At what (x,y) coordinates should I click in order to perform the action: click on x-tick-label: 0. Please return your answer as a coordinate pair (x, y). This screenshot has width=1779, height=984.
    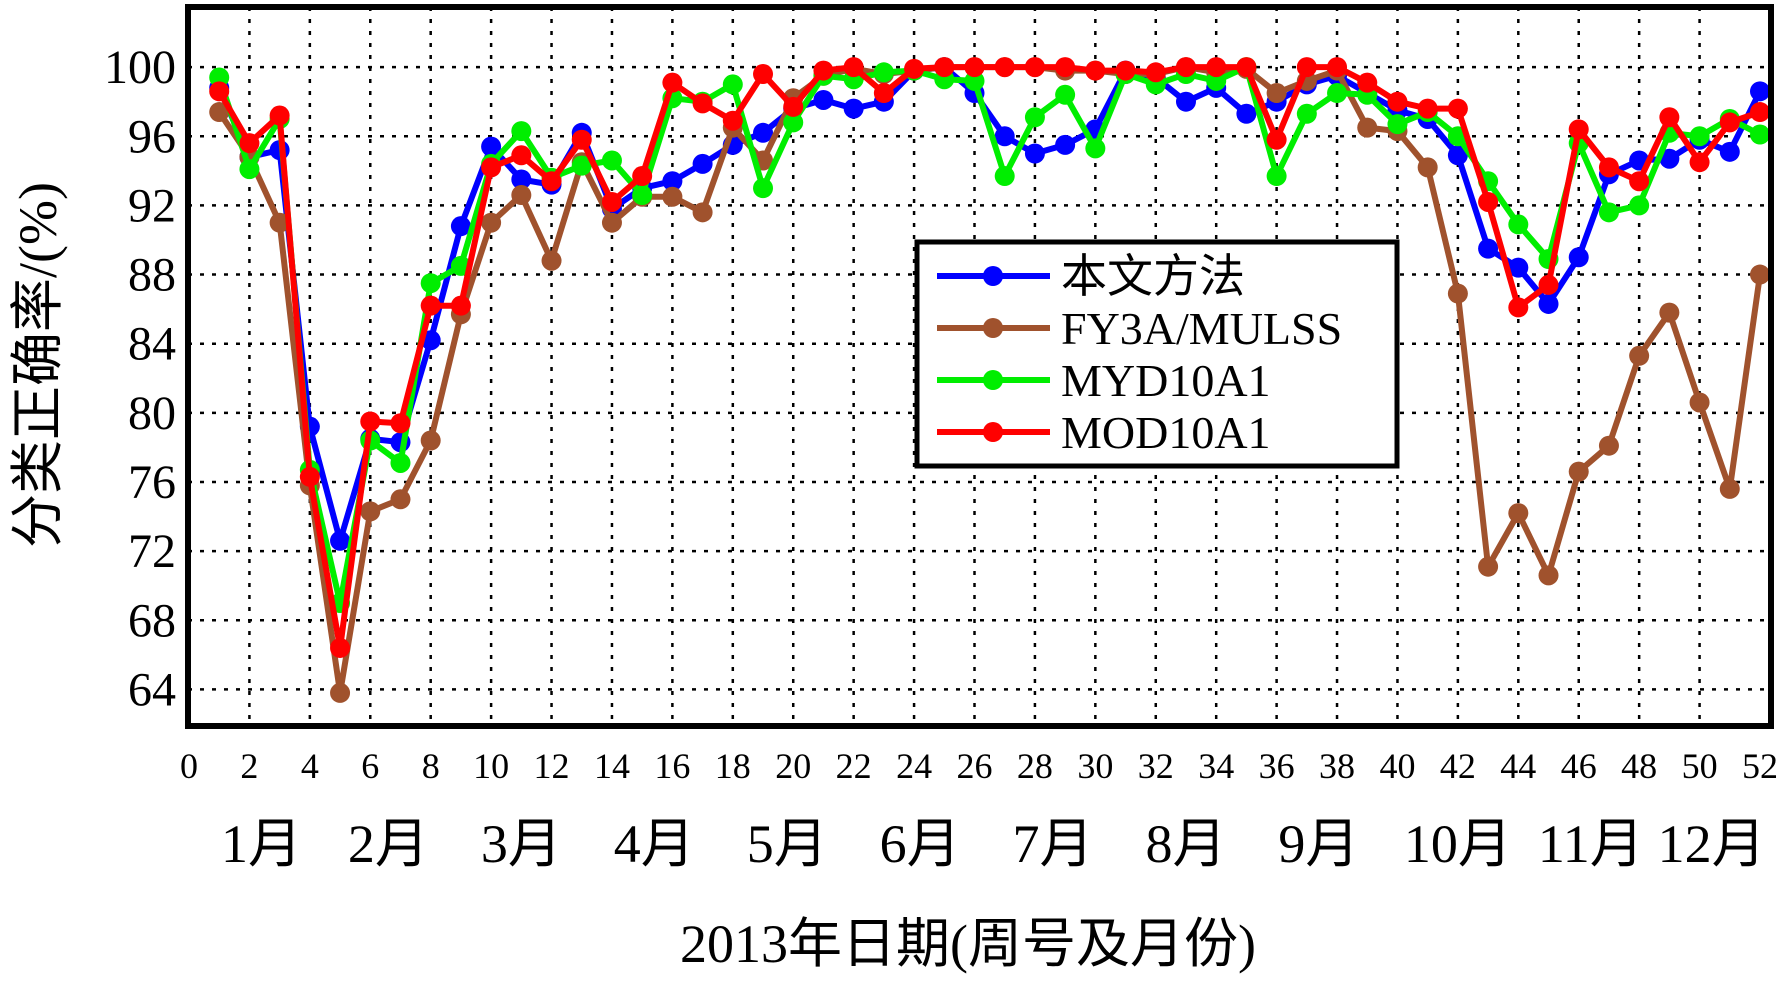
    Looking at the image, I should click on (189, 766).